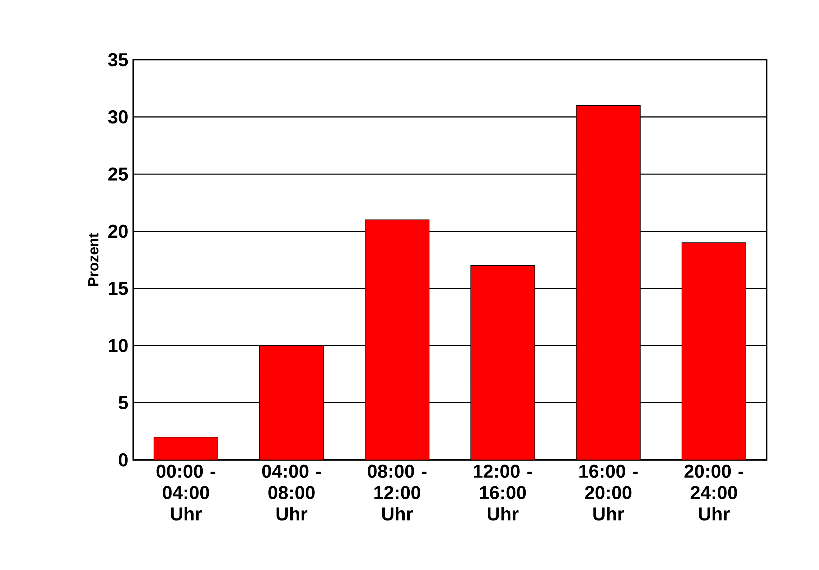 The image size is (819, 570). What do you see at coordinates (397, 493) in the screenshot?
I see `x-tick-label: 08:00 - 12:00 Uhr` at bounding box center [397, 493].